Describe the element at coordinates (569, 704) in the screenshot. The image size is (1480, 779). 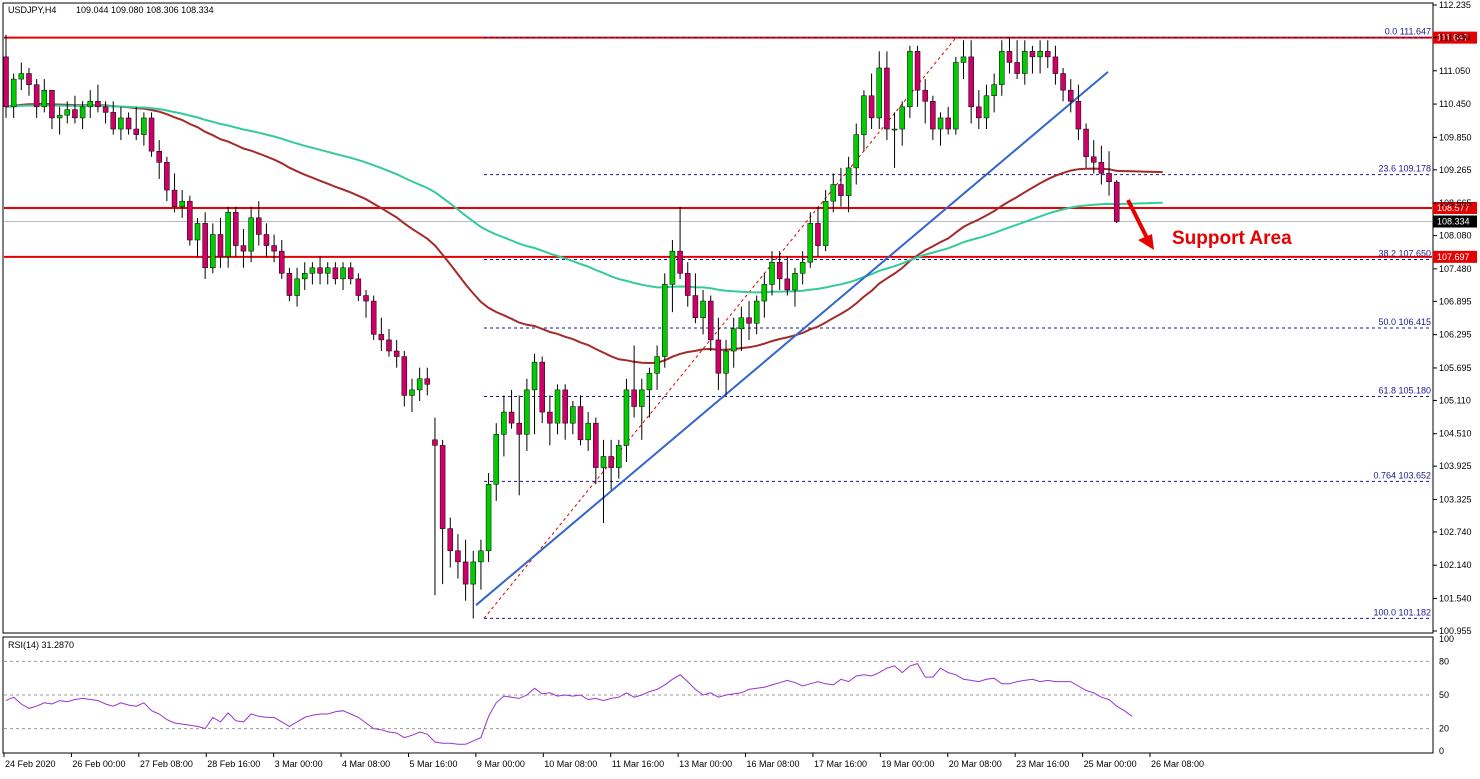
I see `rsi-line` at that location.